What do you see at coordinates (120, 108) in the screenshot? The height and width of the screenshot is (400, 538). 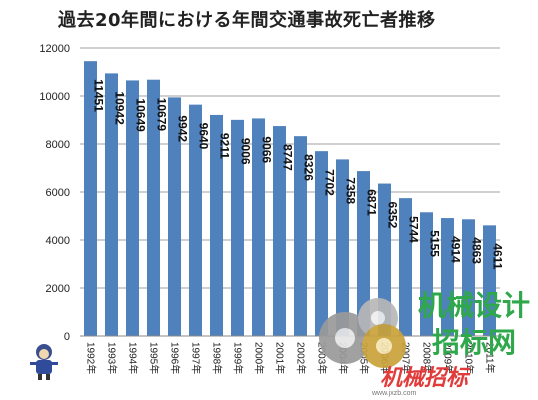 I see `data-label: 10942` at bounding box center [120, 108].